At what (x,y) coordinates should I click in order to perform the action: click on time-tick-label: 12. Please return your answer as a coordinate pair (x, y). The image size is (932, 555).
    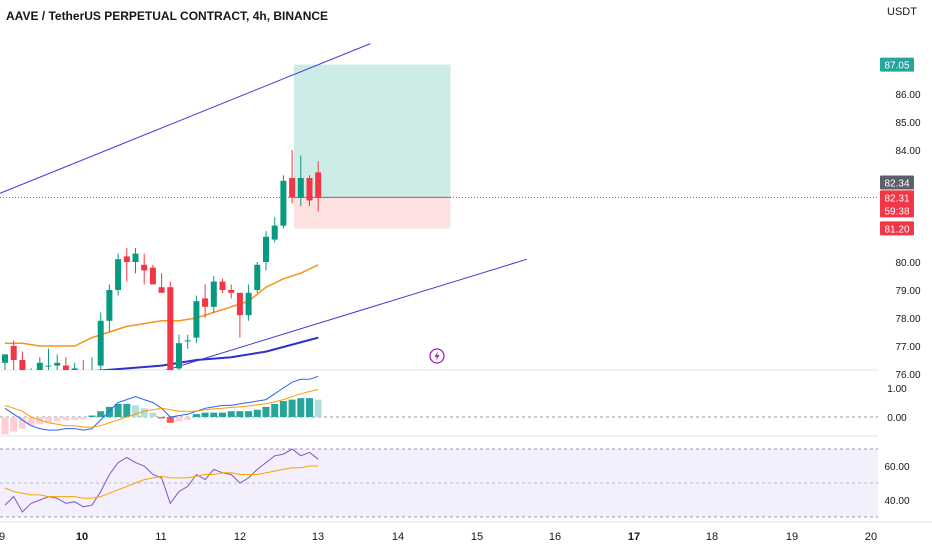
    Looking at the image, I should click on (240, 537).